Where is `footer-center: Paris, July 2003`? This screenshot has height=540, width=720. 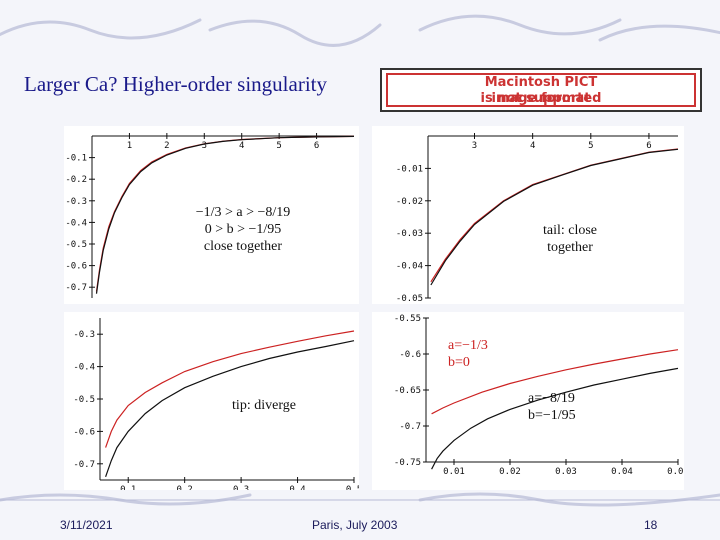 footer-center: Paris, July 2003 is located at coordinates (355, 525).